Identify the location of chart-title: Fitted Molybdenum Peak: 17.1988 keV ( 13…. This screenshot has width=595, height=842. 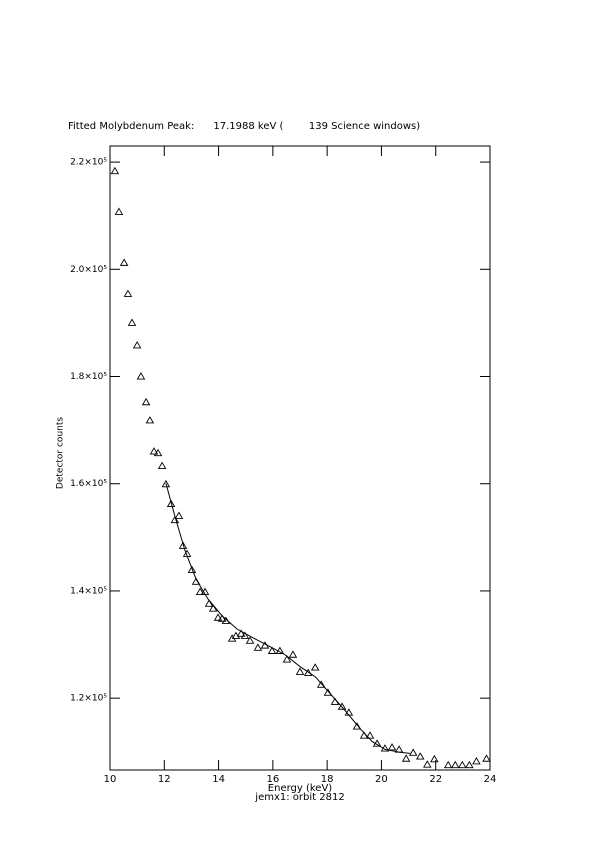
(244, 126).